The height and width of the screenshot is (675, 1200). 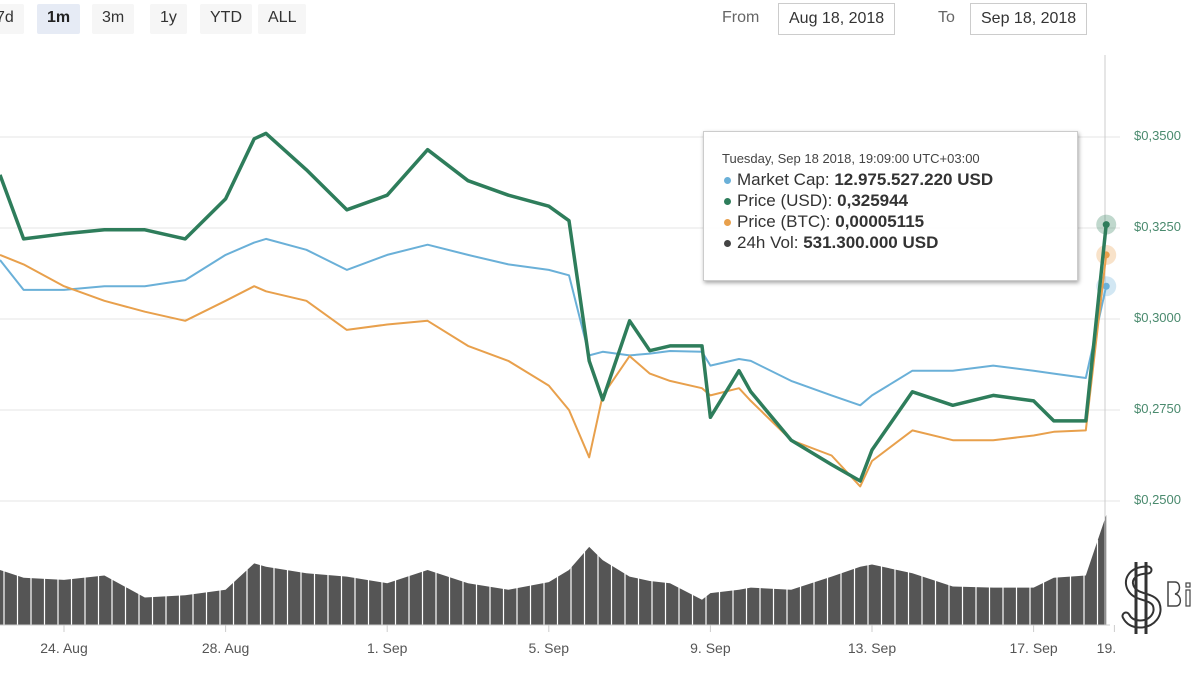 I want to click on range-button-3m: 3m, so click(x=113, y=19).